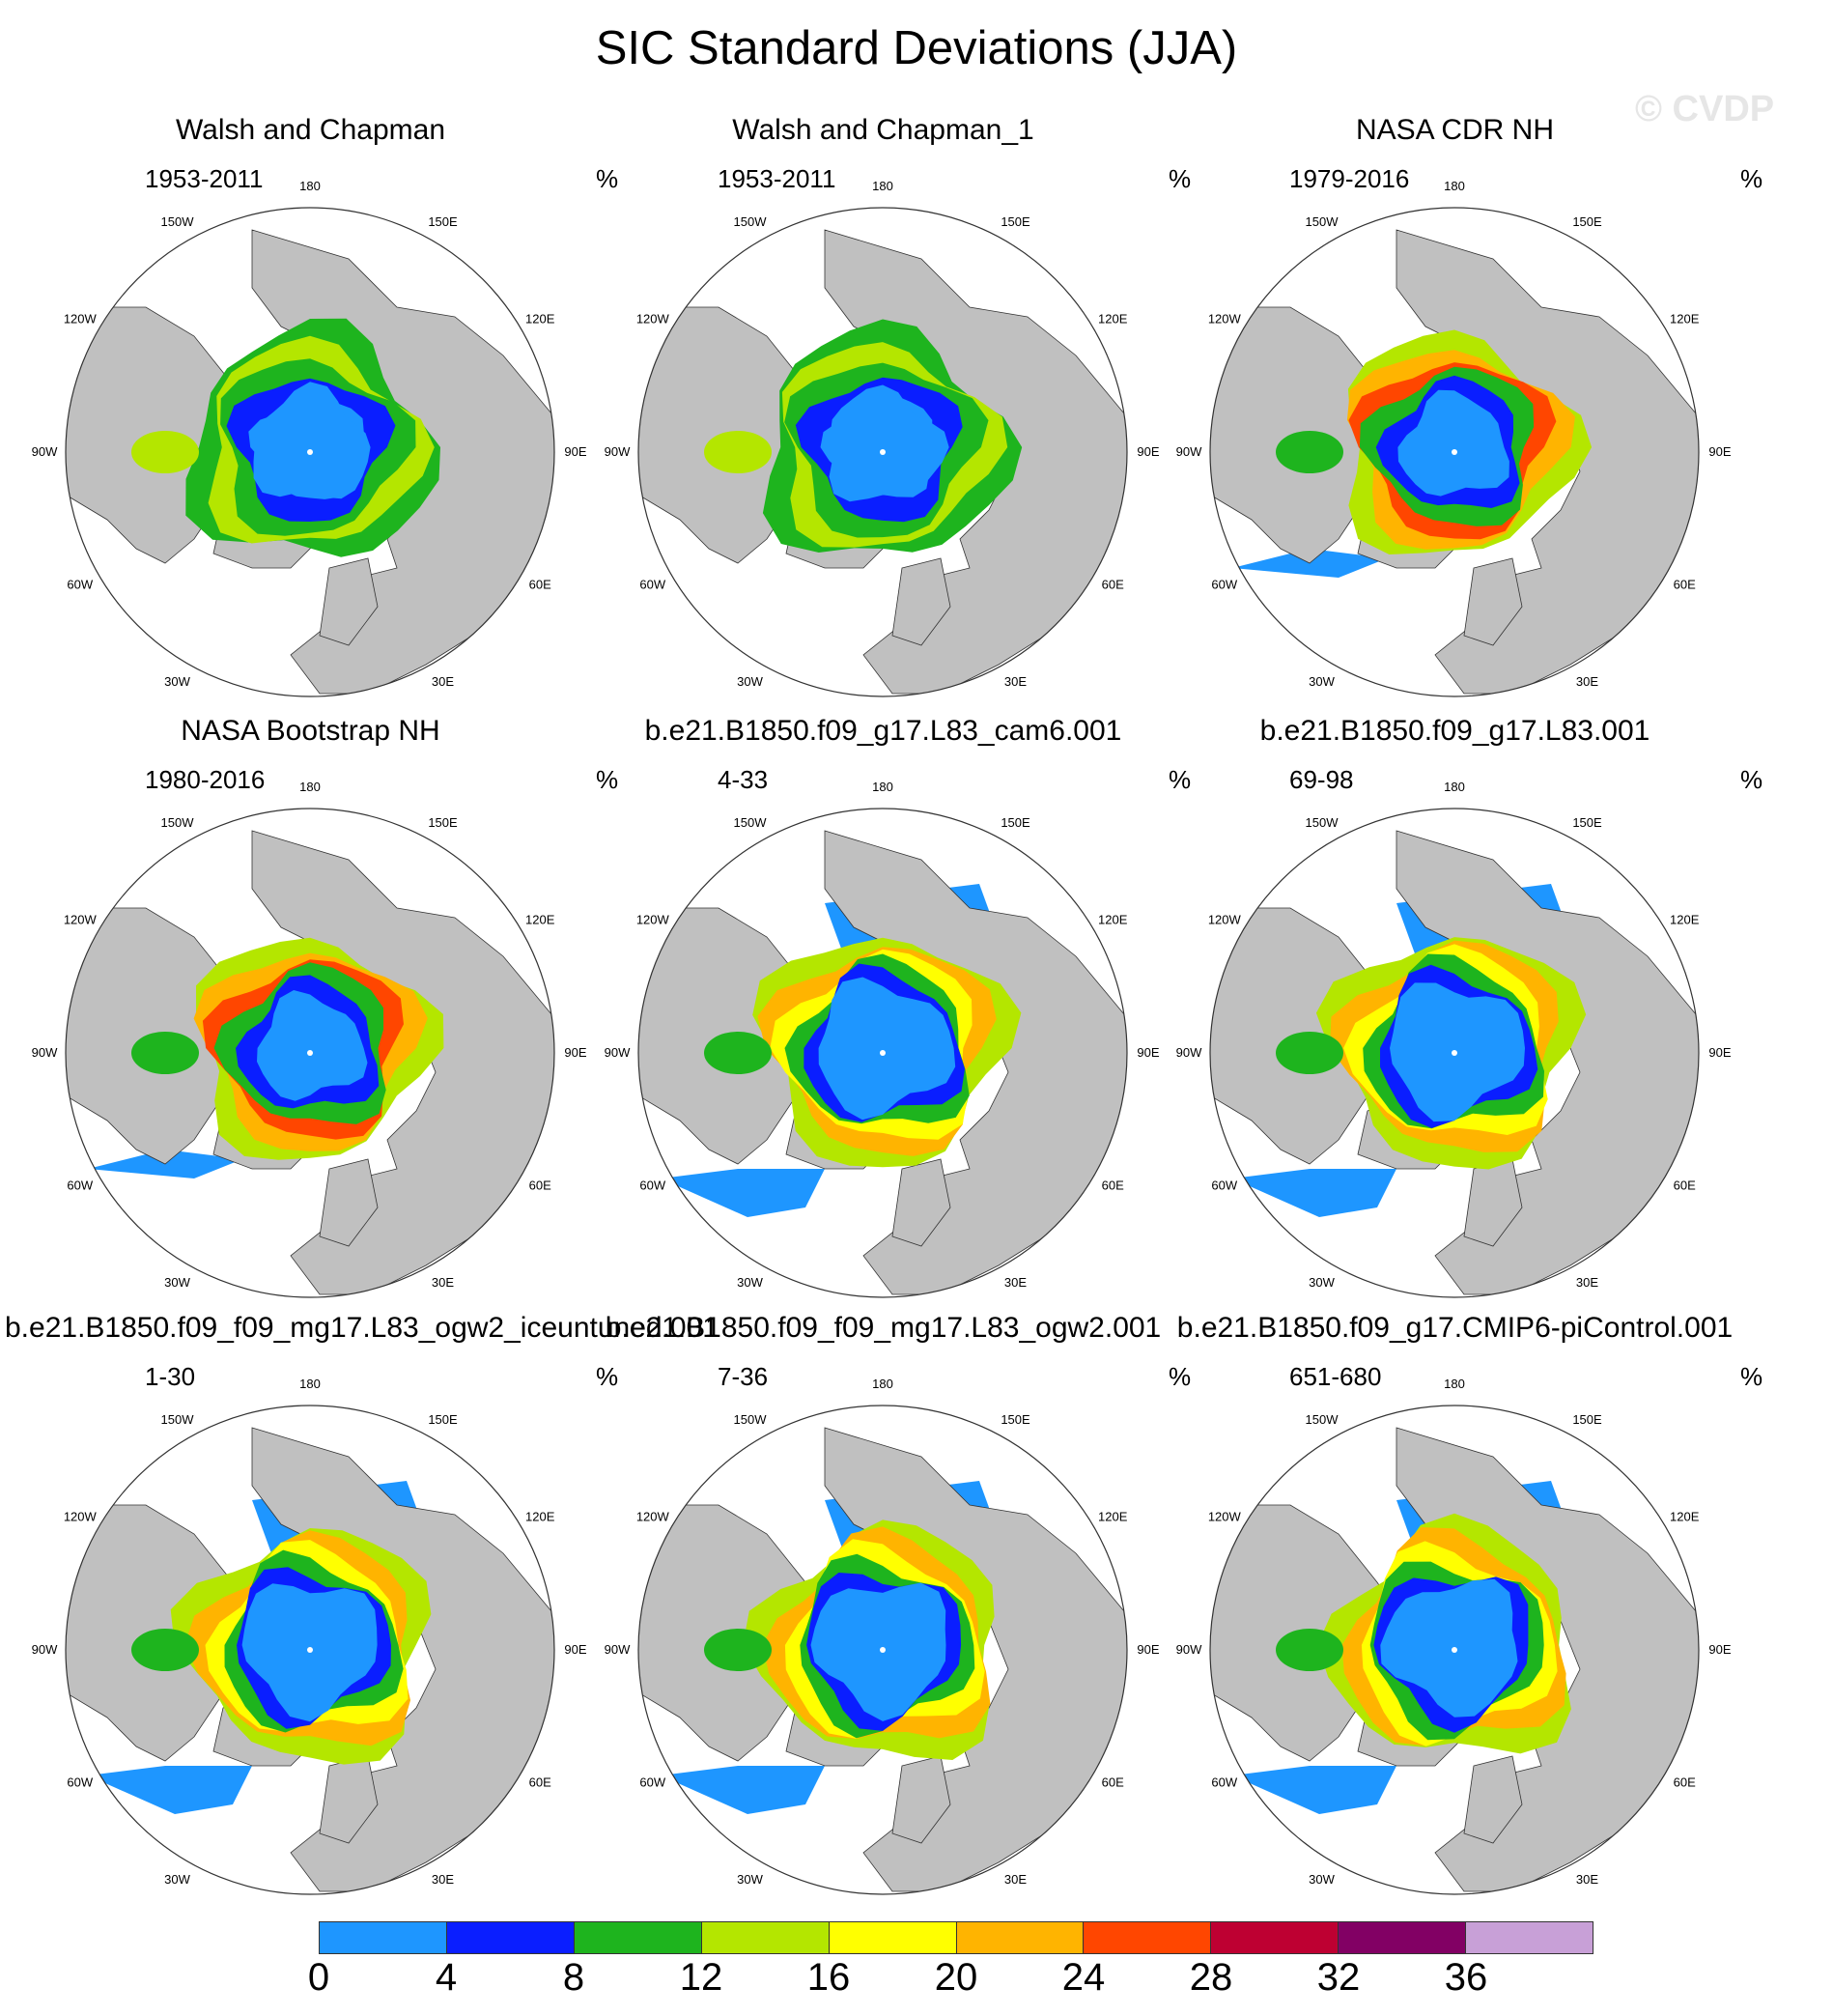  Describe the element at coordinates (828, 1977) in the screenshot. I see `colorbar-label: 16` at that location.